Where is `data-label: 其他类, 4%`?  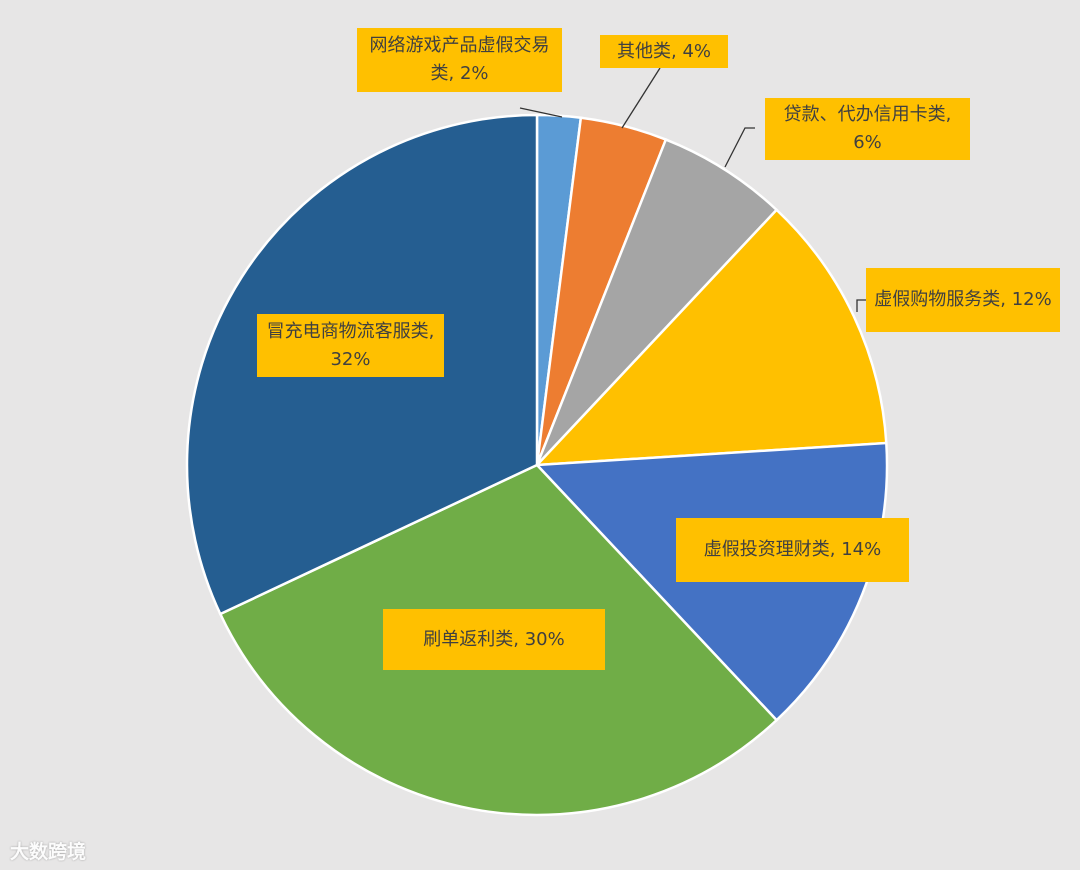
data-label: 其他类, 4% is located at coordinates (664, 51).